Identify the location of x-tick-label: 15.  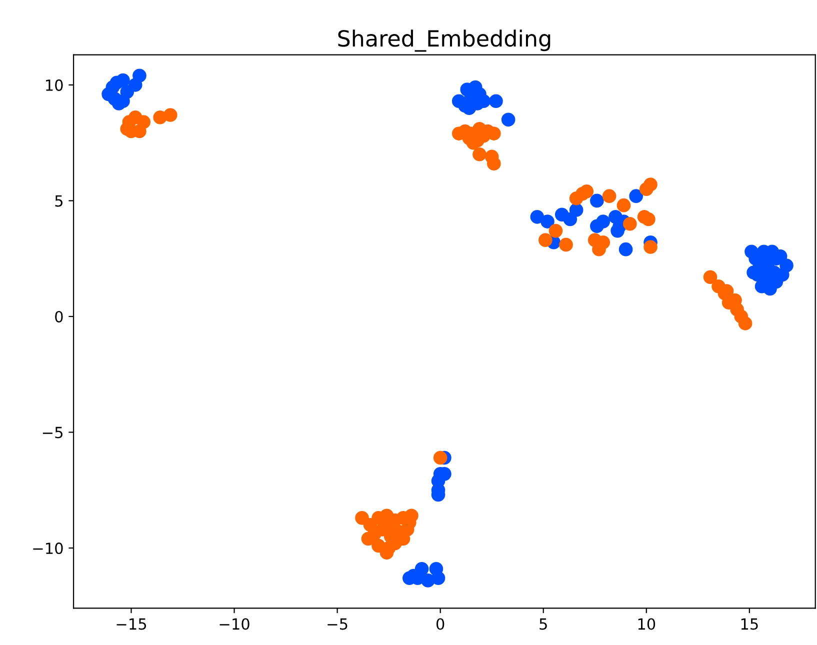
(749, 624).